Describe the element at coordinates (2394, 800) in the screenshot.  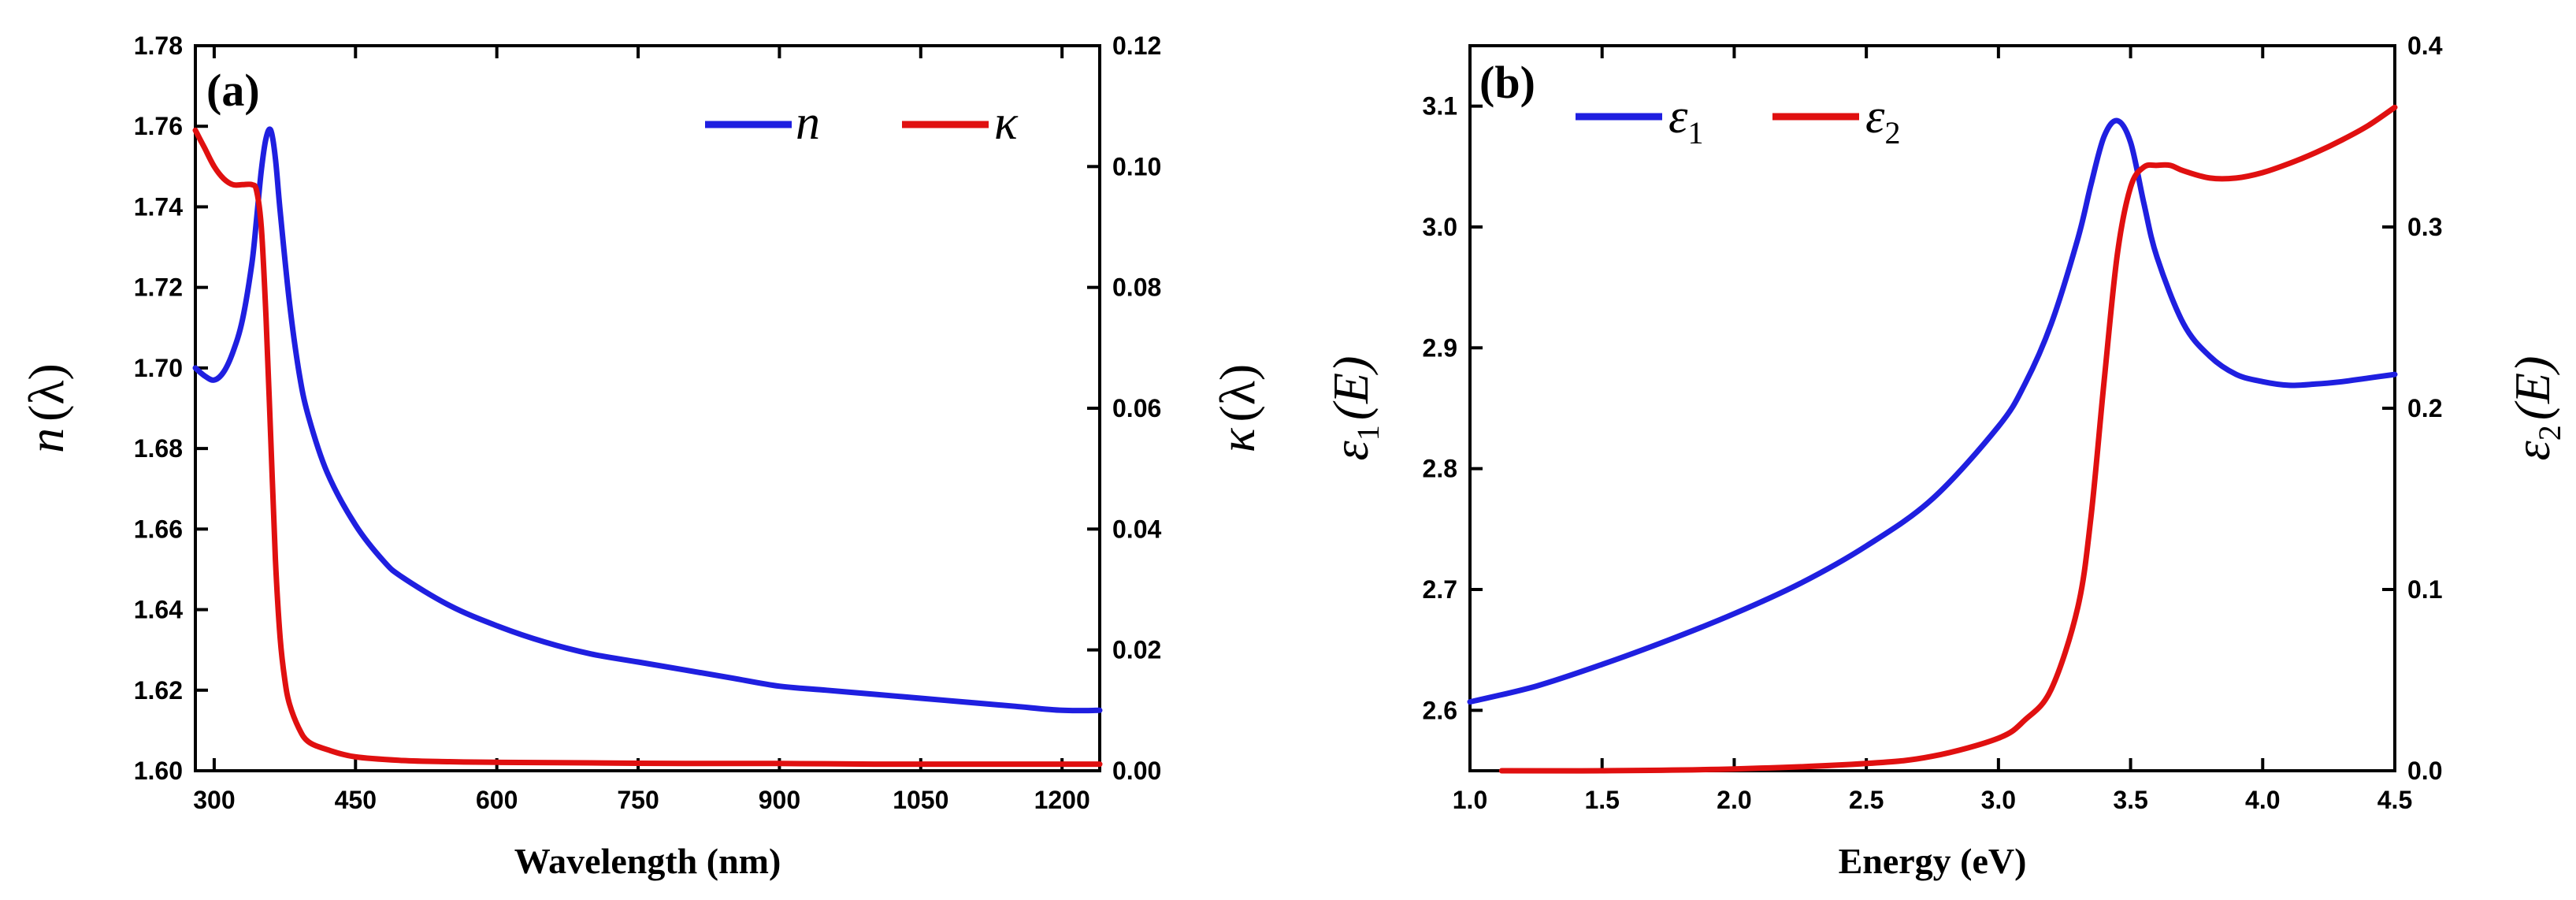
I see `x-tick-label: 4.5` at that location.